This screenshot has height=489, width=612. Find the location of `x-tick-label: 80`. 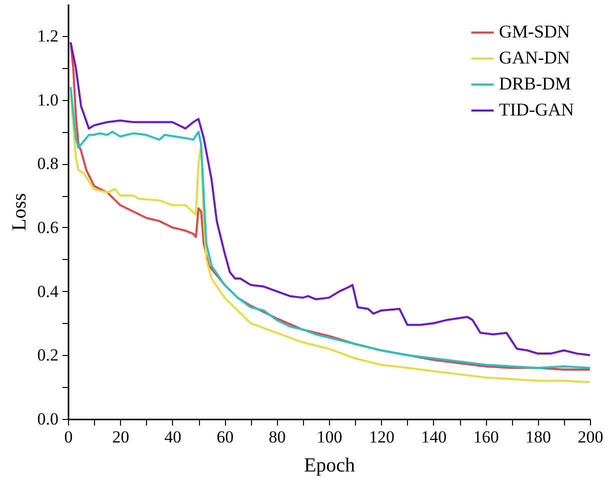

x-tick-label: 80 is located at coordinates (277, 437).